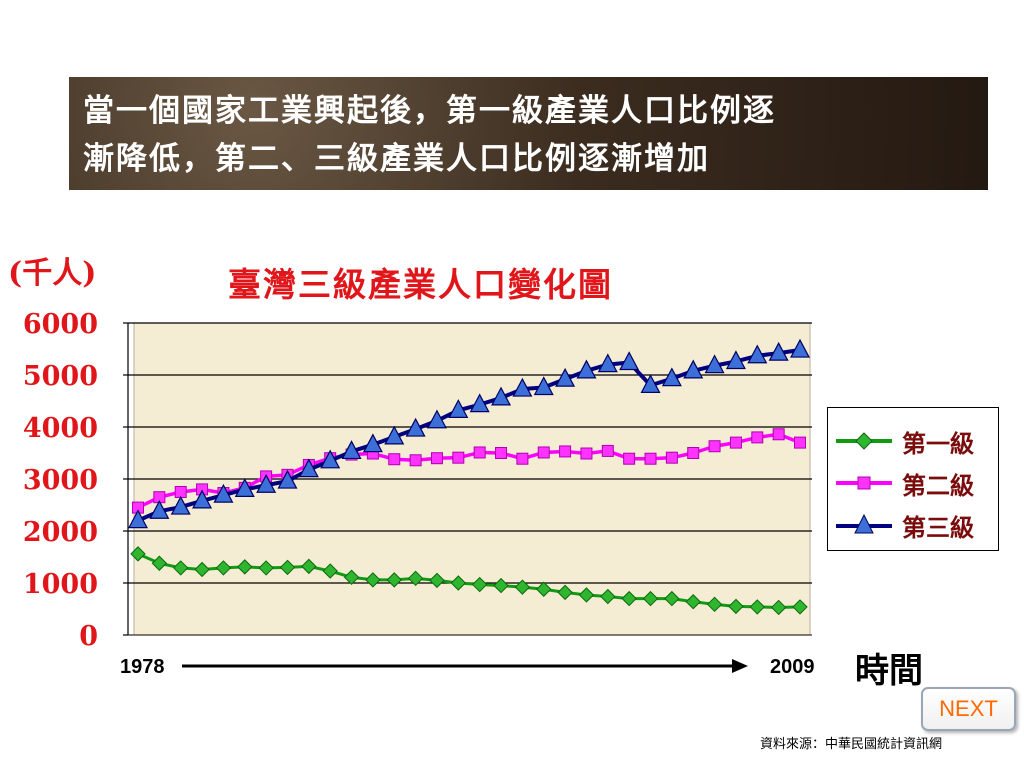 The width and height of the screenshot is (1024, 768). I want to click on banner-line-2: 漸降低，第二、三級產業人口比例逐漸增加, so click(396, 159).